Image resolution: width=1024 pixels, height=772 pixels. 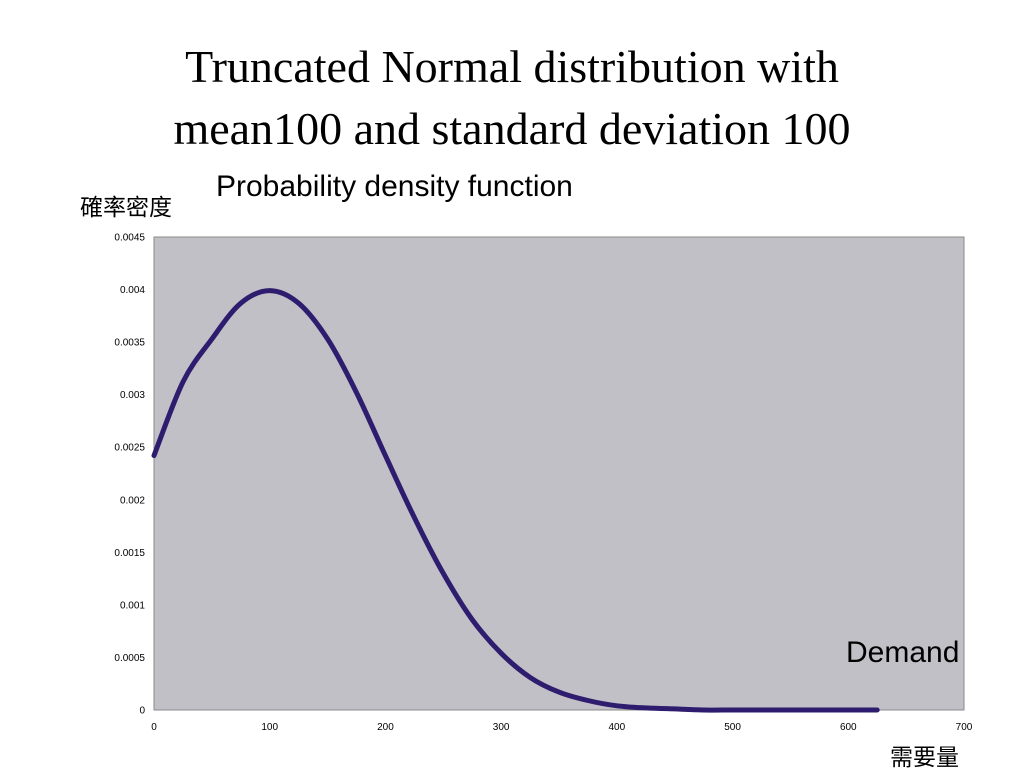 What do you see at coordinates (924, 758) in the screenshot?
I see `x-axis-label: 需要量` at bounding box center [924, 758].